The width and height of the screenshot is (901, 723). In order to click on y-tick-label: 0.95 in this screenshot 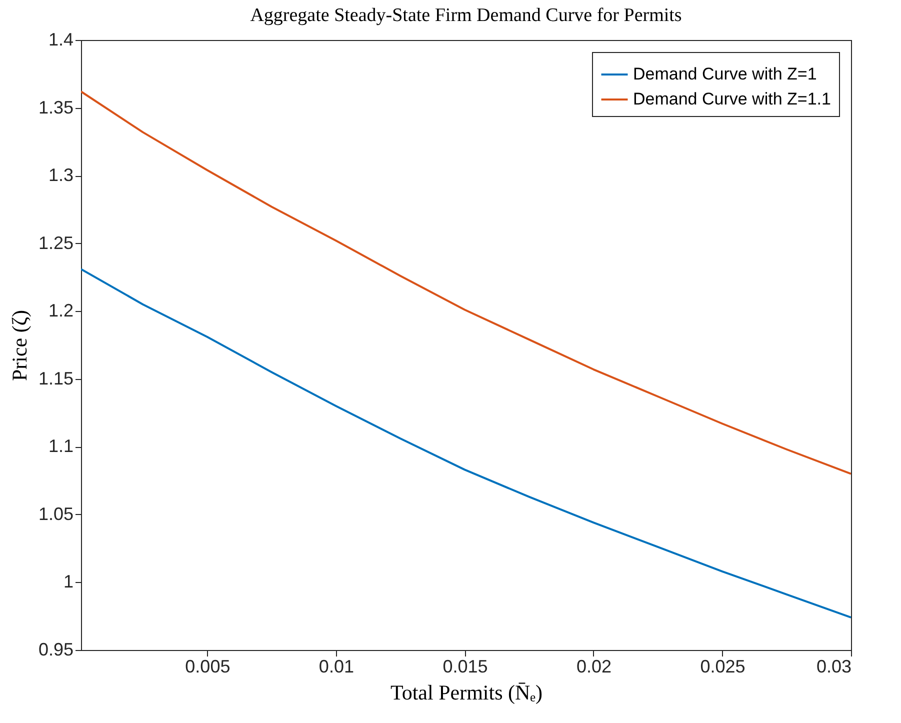, I will do `click(56, 650)`.